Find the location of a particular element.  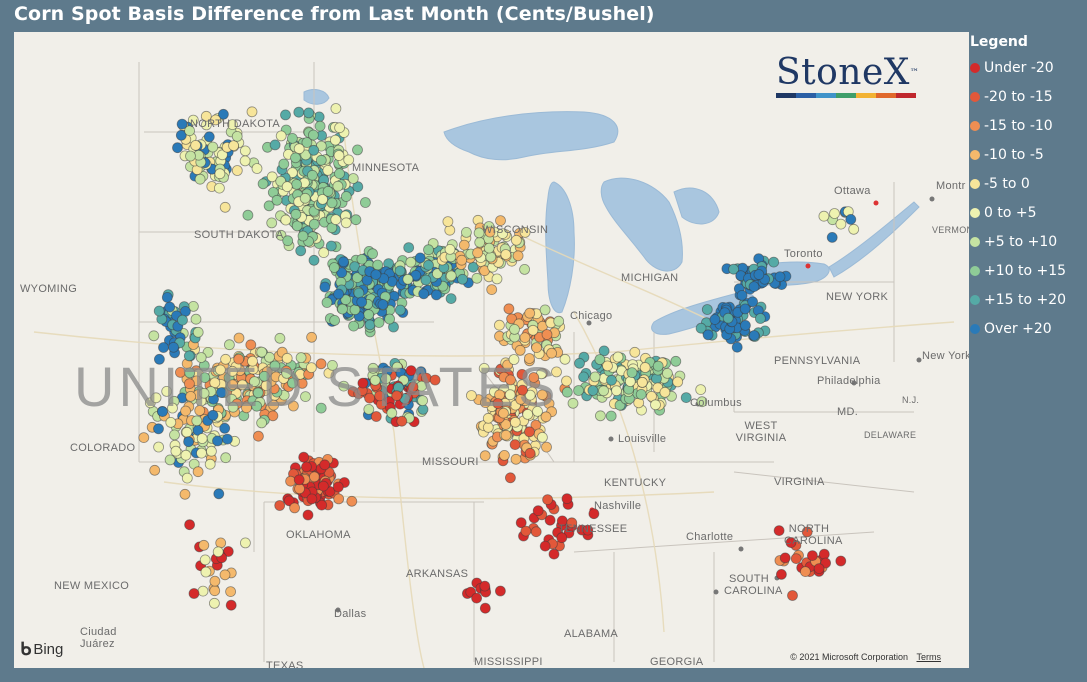

legend-item: Over +20 is located at coordinates (1028, 328).